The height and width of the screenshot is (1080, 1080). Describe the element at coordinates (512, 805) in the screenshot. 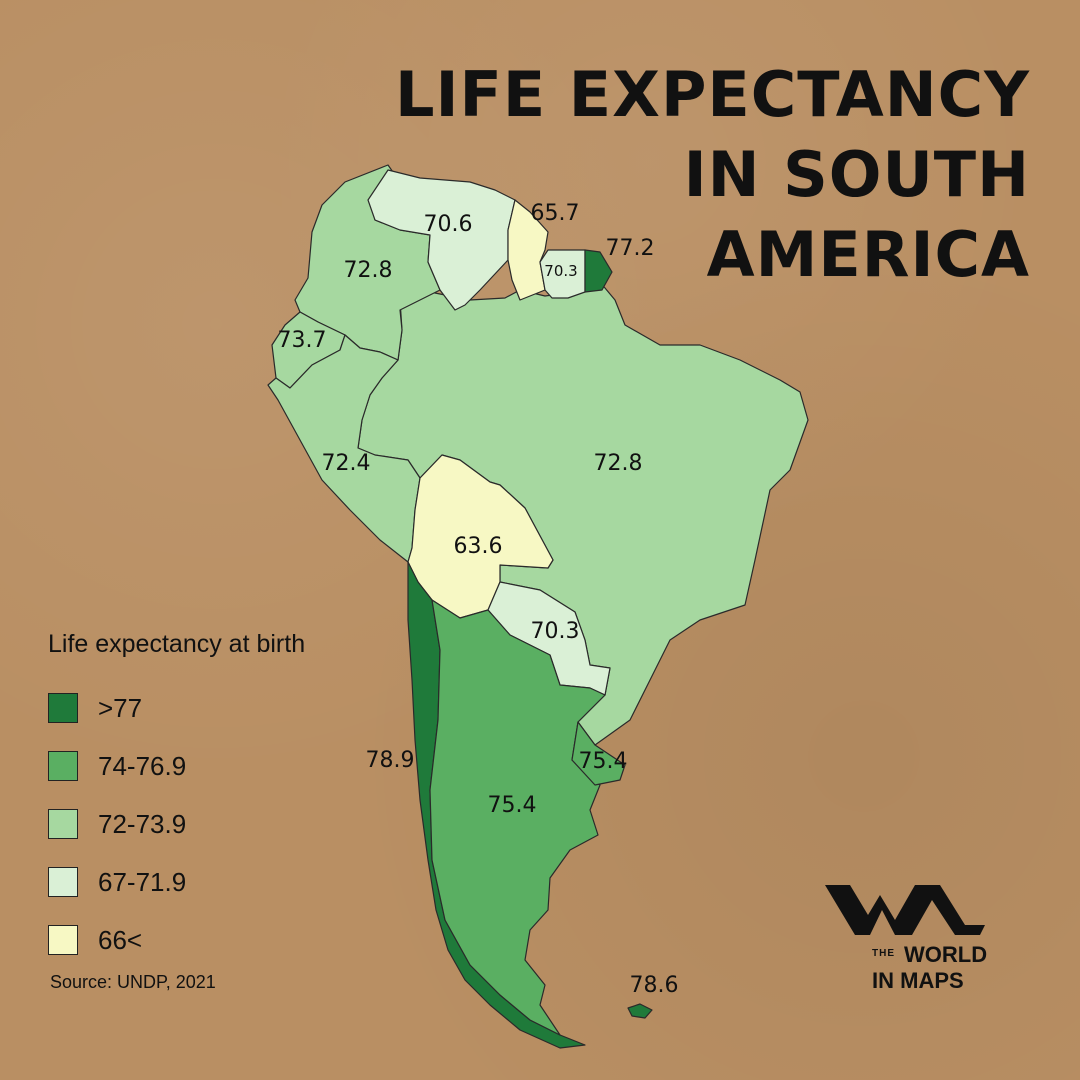

I see `value-label-argentina: 75.4` at that location.